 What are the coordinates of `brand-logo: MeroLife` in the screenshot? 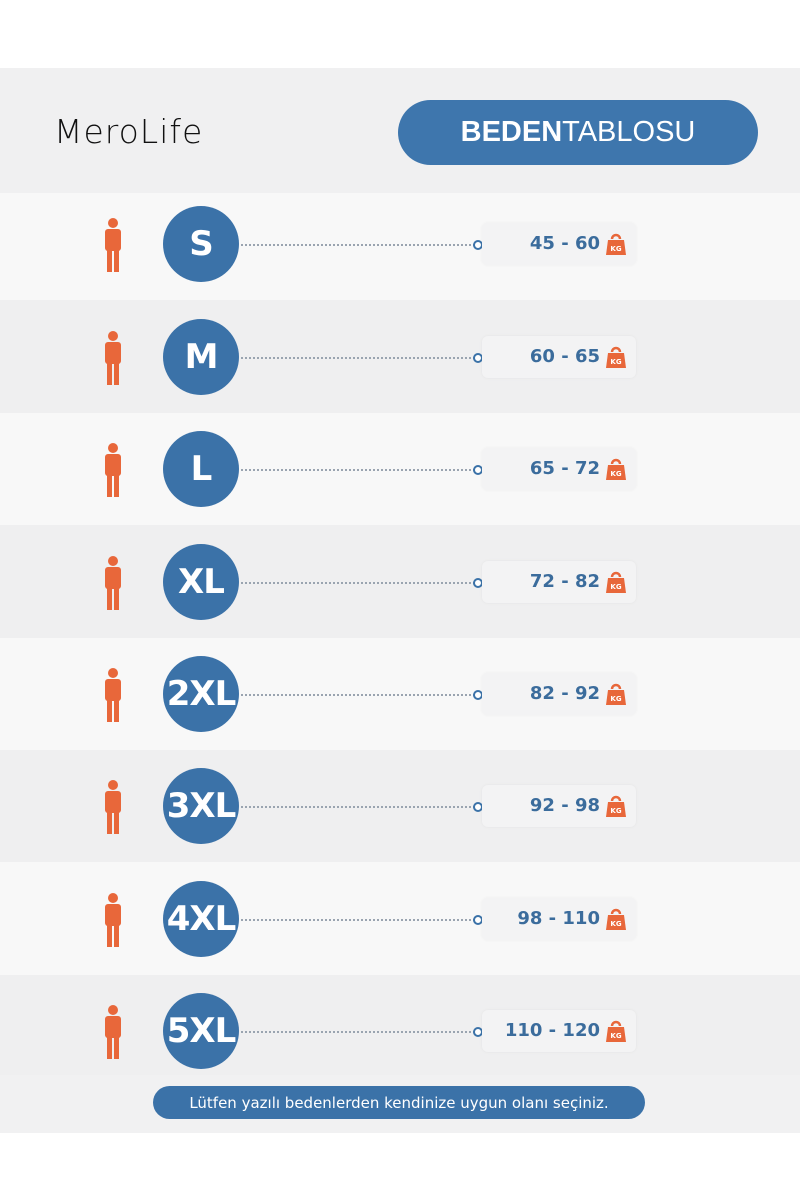 It's located at (129, 131).